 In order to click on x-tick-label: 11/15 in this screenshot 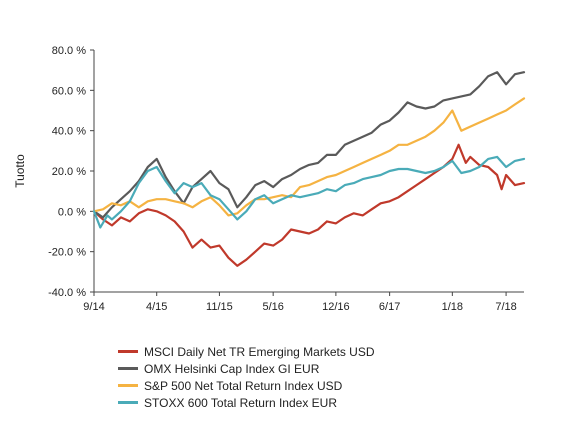, I will do `click(219, 307)`.